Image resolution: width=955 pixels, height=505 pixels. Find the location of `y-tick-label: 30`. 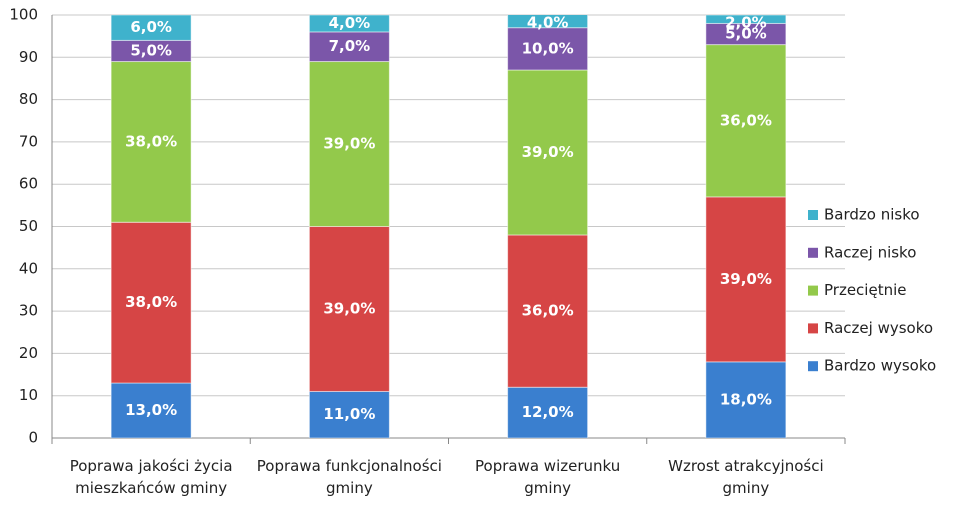

y-tick-label: 30 is located at coordinates (28, 311).